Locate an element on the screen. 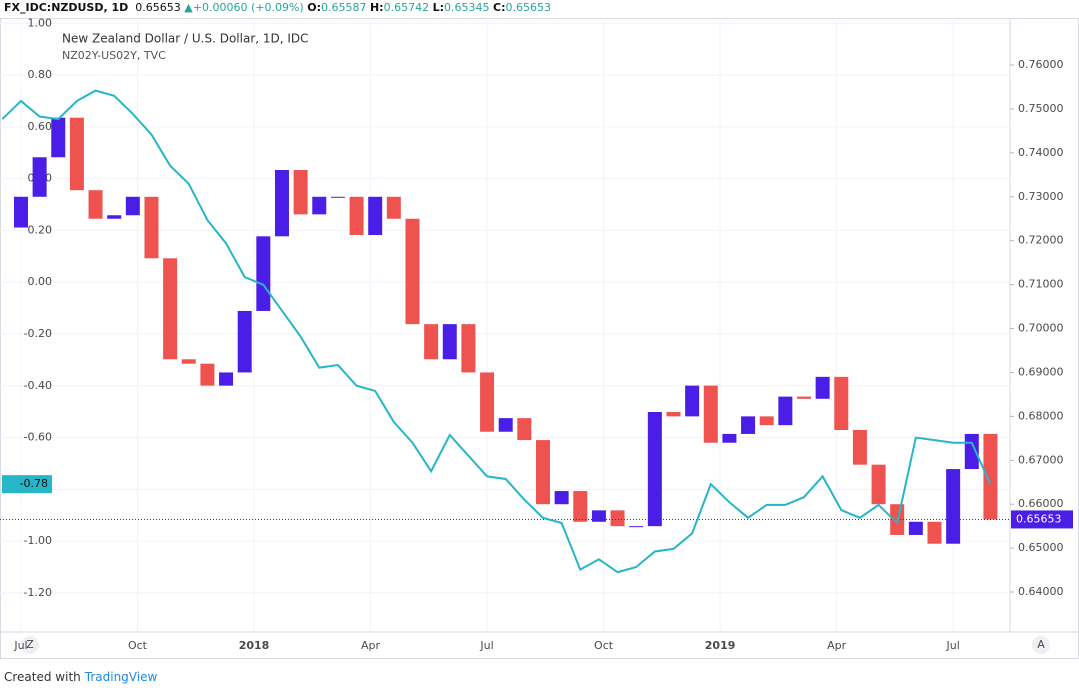 Image resolution: width=1079 pixels, height=691 pixels. l-label: L: is located at coordinates (438, 7).